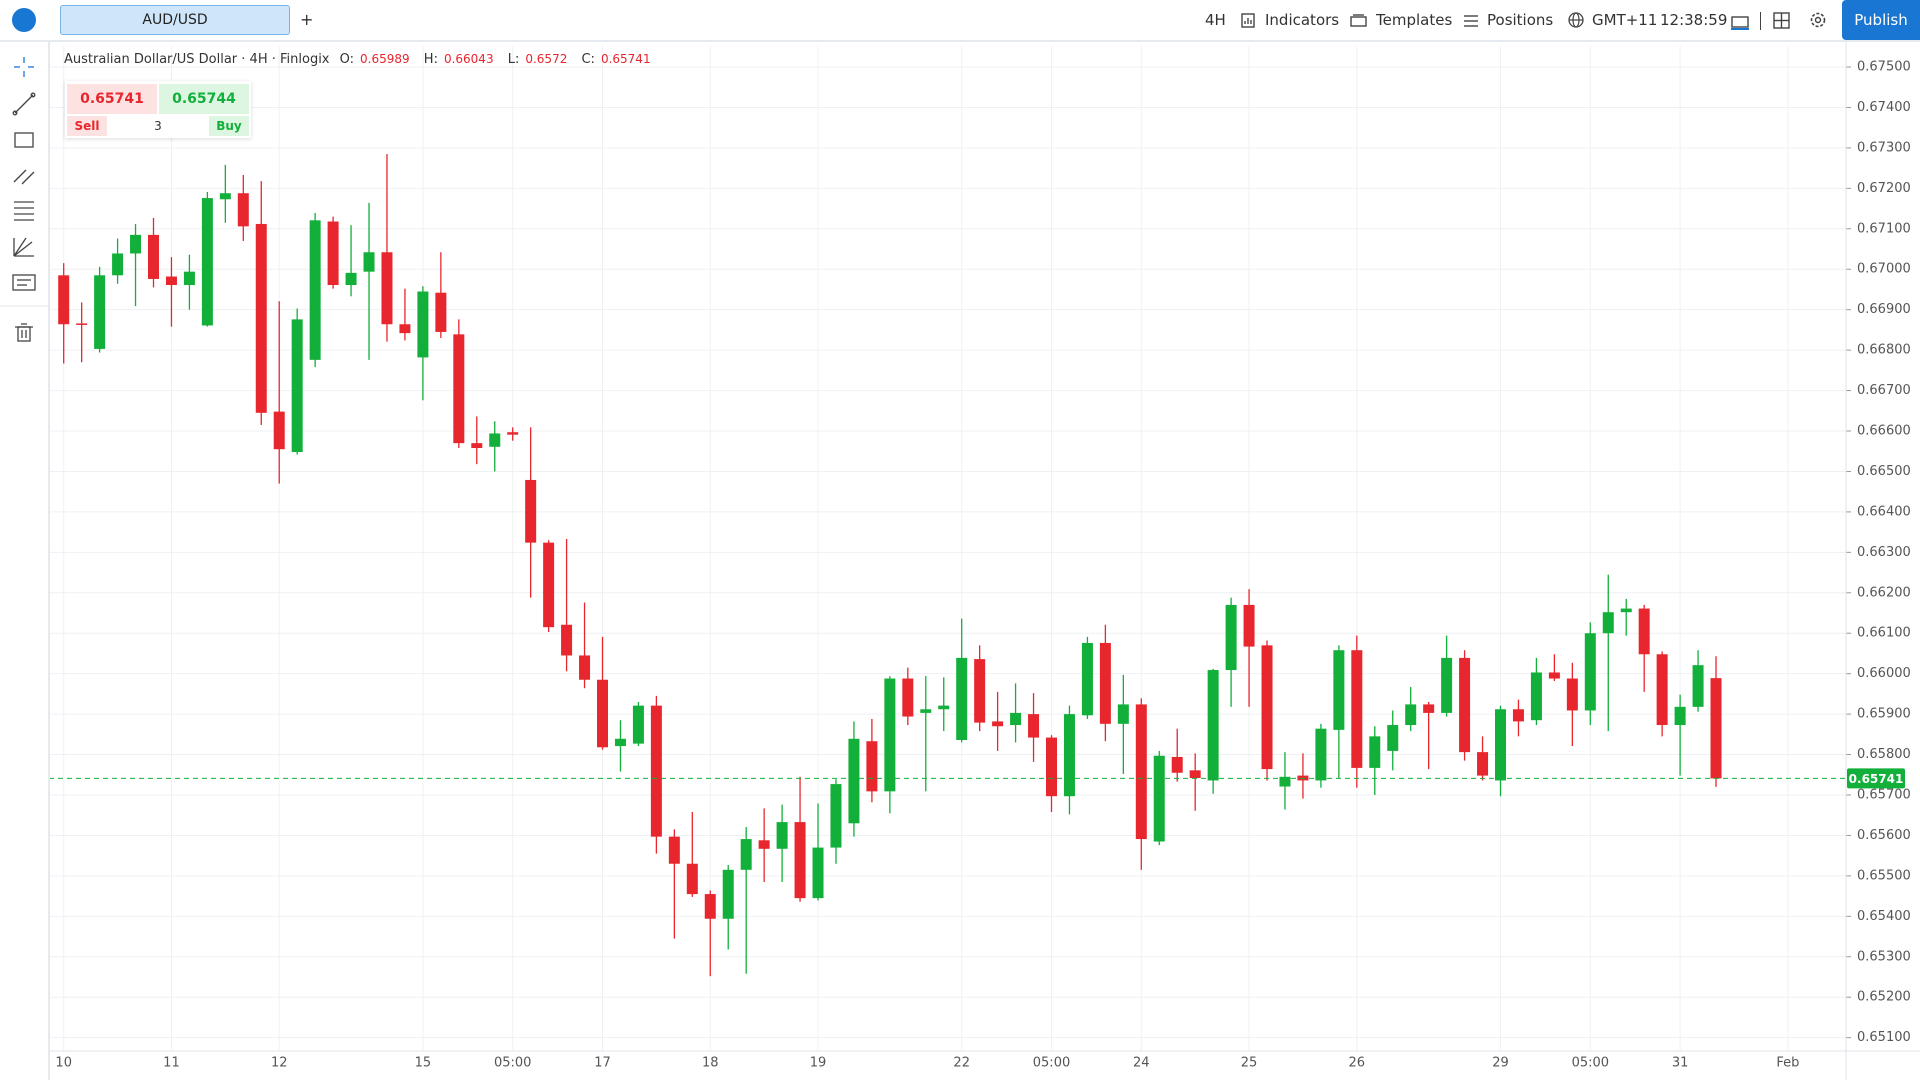 This screenshot has height=1080, width=1920. Describe the element at coordinates (1884, 592) in the screenshot. I see `y-tick-label: 0.66200` at that location.